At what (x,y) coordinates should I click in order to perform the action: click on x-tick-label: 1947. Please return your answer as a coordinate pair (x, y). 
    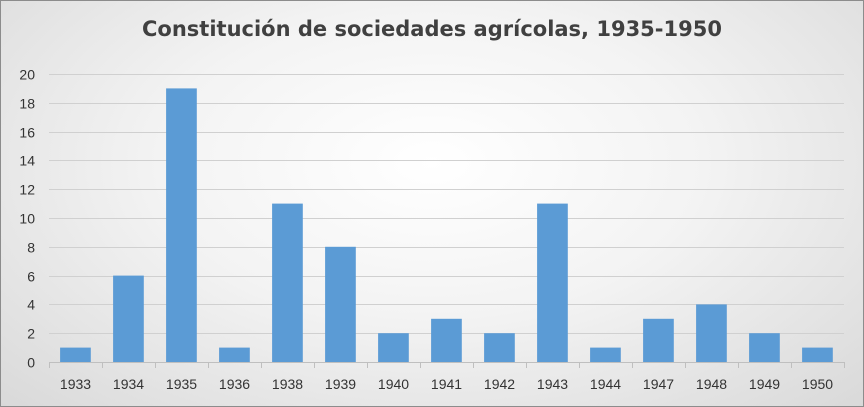
    Looking at the image, I should click on (658, 384).